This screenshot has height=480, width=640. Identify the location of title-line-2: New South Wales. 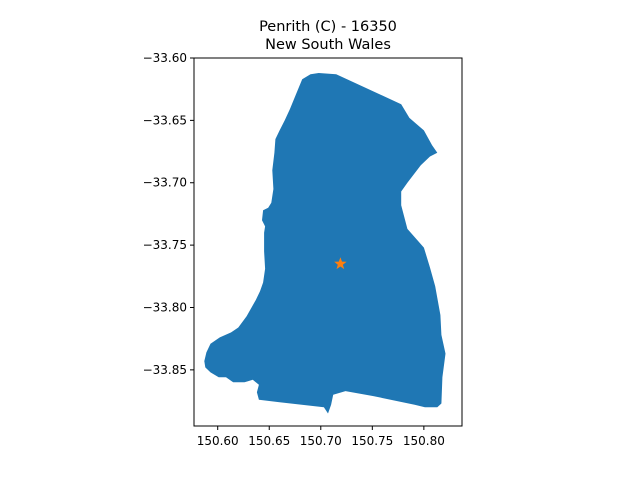
(328, 45).